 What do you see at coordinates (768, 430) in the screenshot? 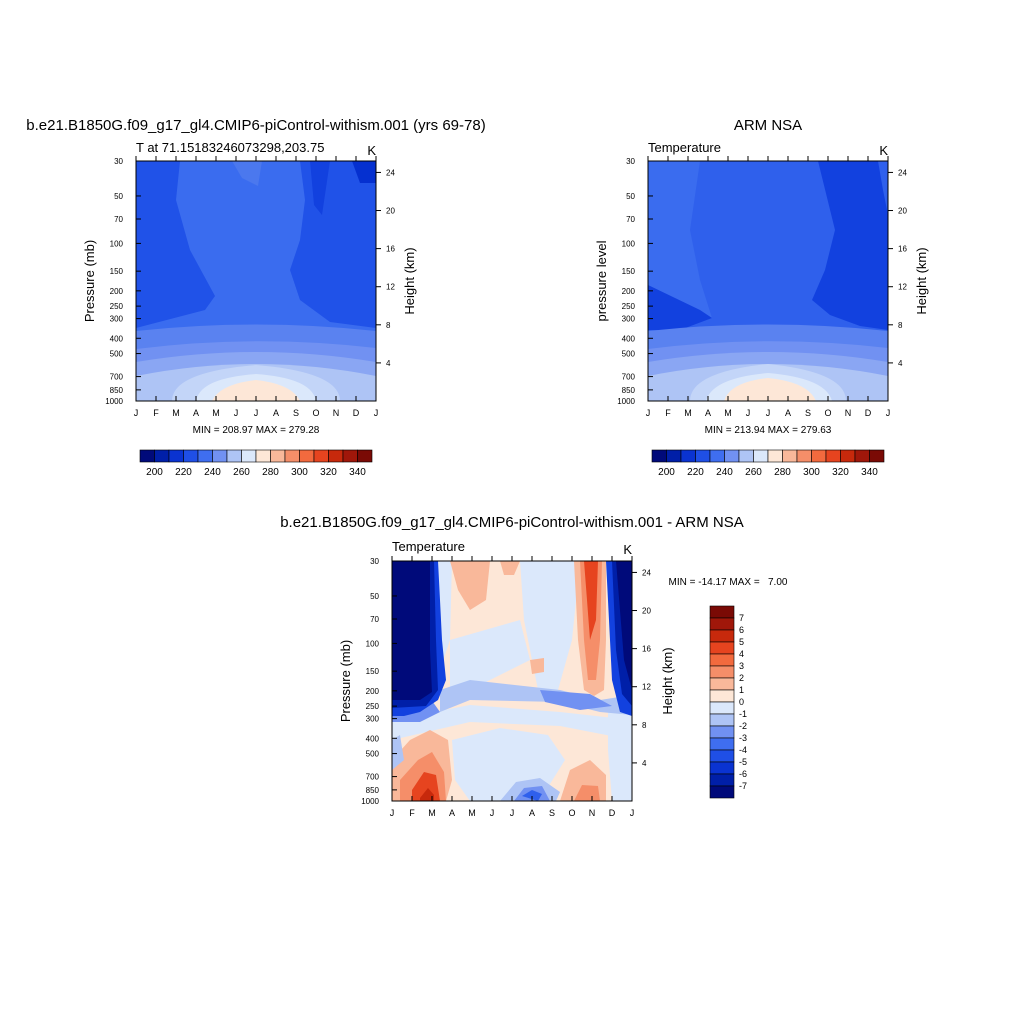
I see `panel-obs-stats: MIN = 213.94 MAX = 279.63` at bounding box center [768, 430].